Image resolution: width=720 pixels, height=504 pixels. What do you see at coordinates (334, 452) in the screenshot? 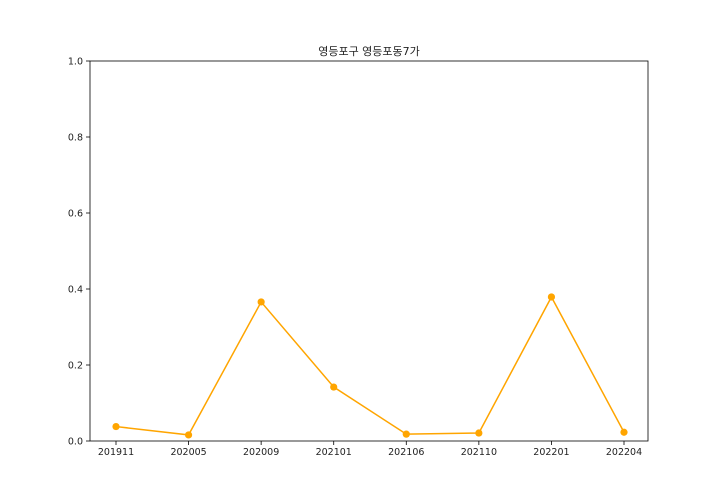
I see `x-tick-label: 202101` at bounding box center [334, 452].